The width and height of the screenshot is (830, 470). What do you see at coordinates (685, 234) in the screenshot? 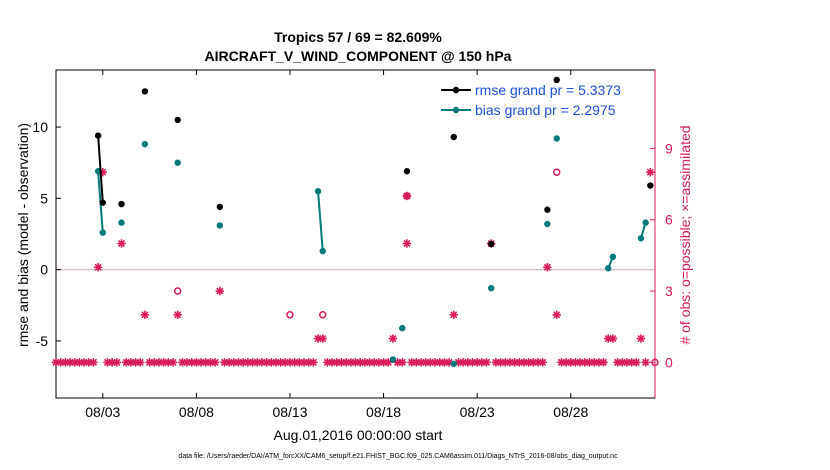
I see `y2-axis-label: # of obs: o=possible; ×=assimilated` at bounding box center [685, 234].